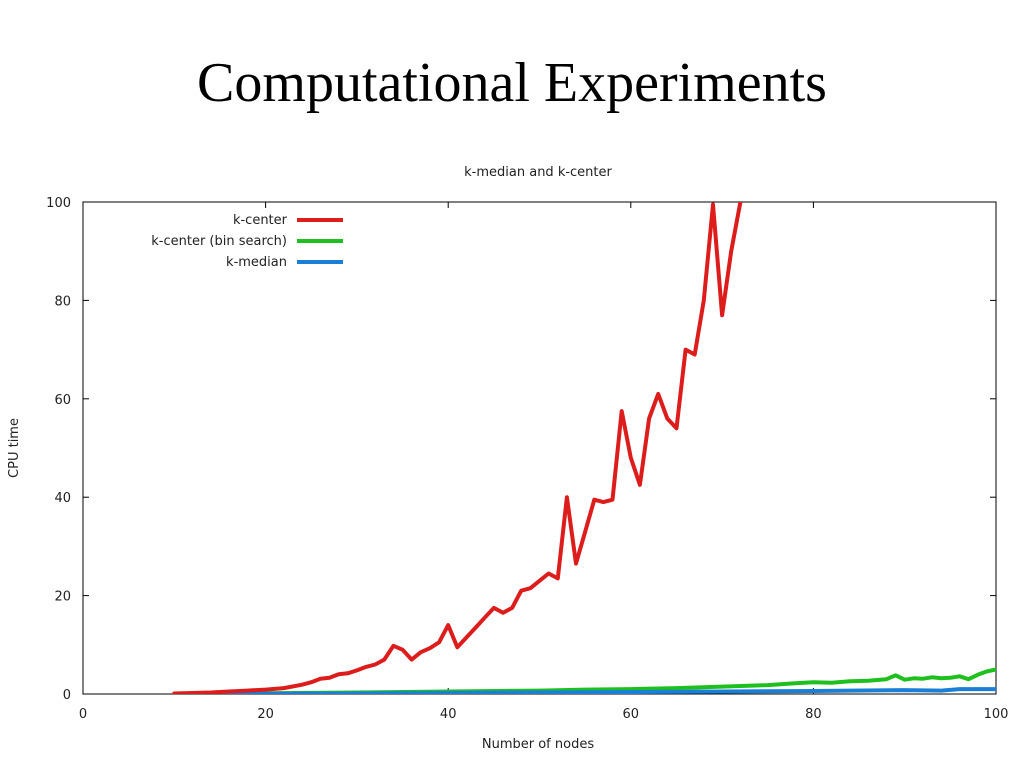 This screenshot has height=768, width=1024. I want to click on x-tick-label: 80, so click(813, 714).